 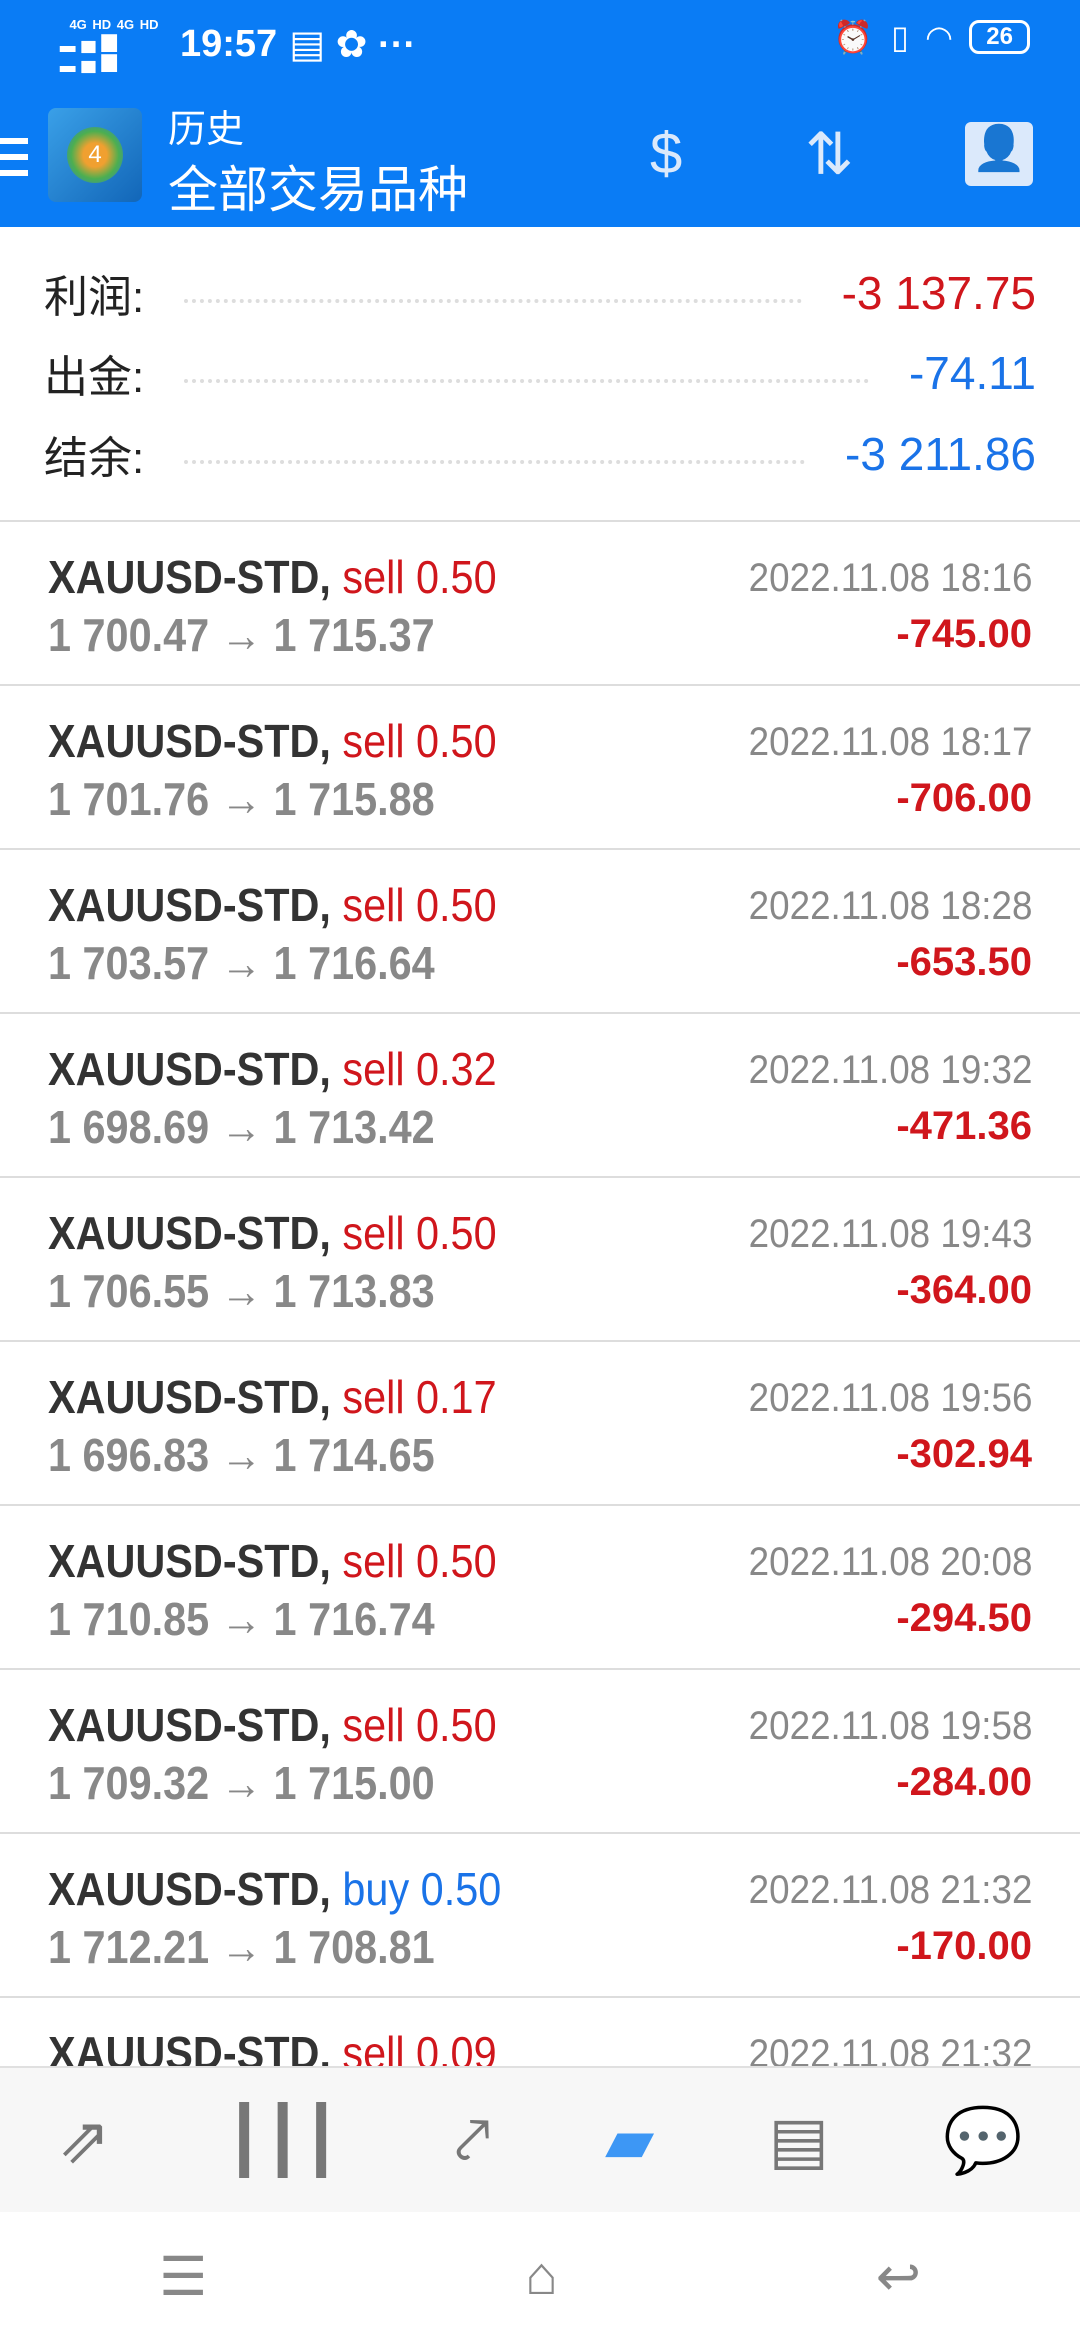 What do you see at coordinates (964, 634) in the screenshot?
I see `trade-profit: -745.00` at bounding box center [964, 634].